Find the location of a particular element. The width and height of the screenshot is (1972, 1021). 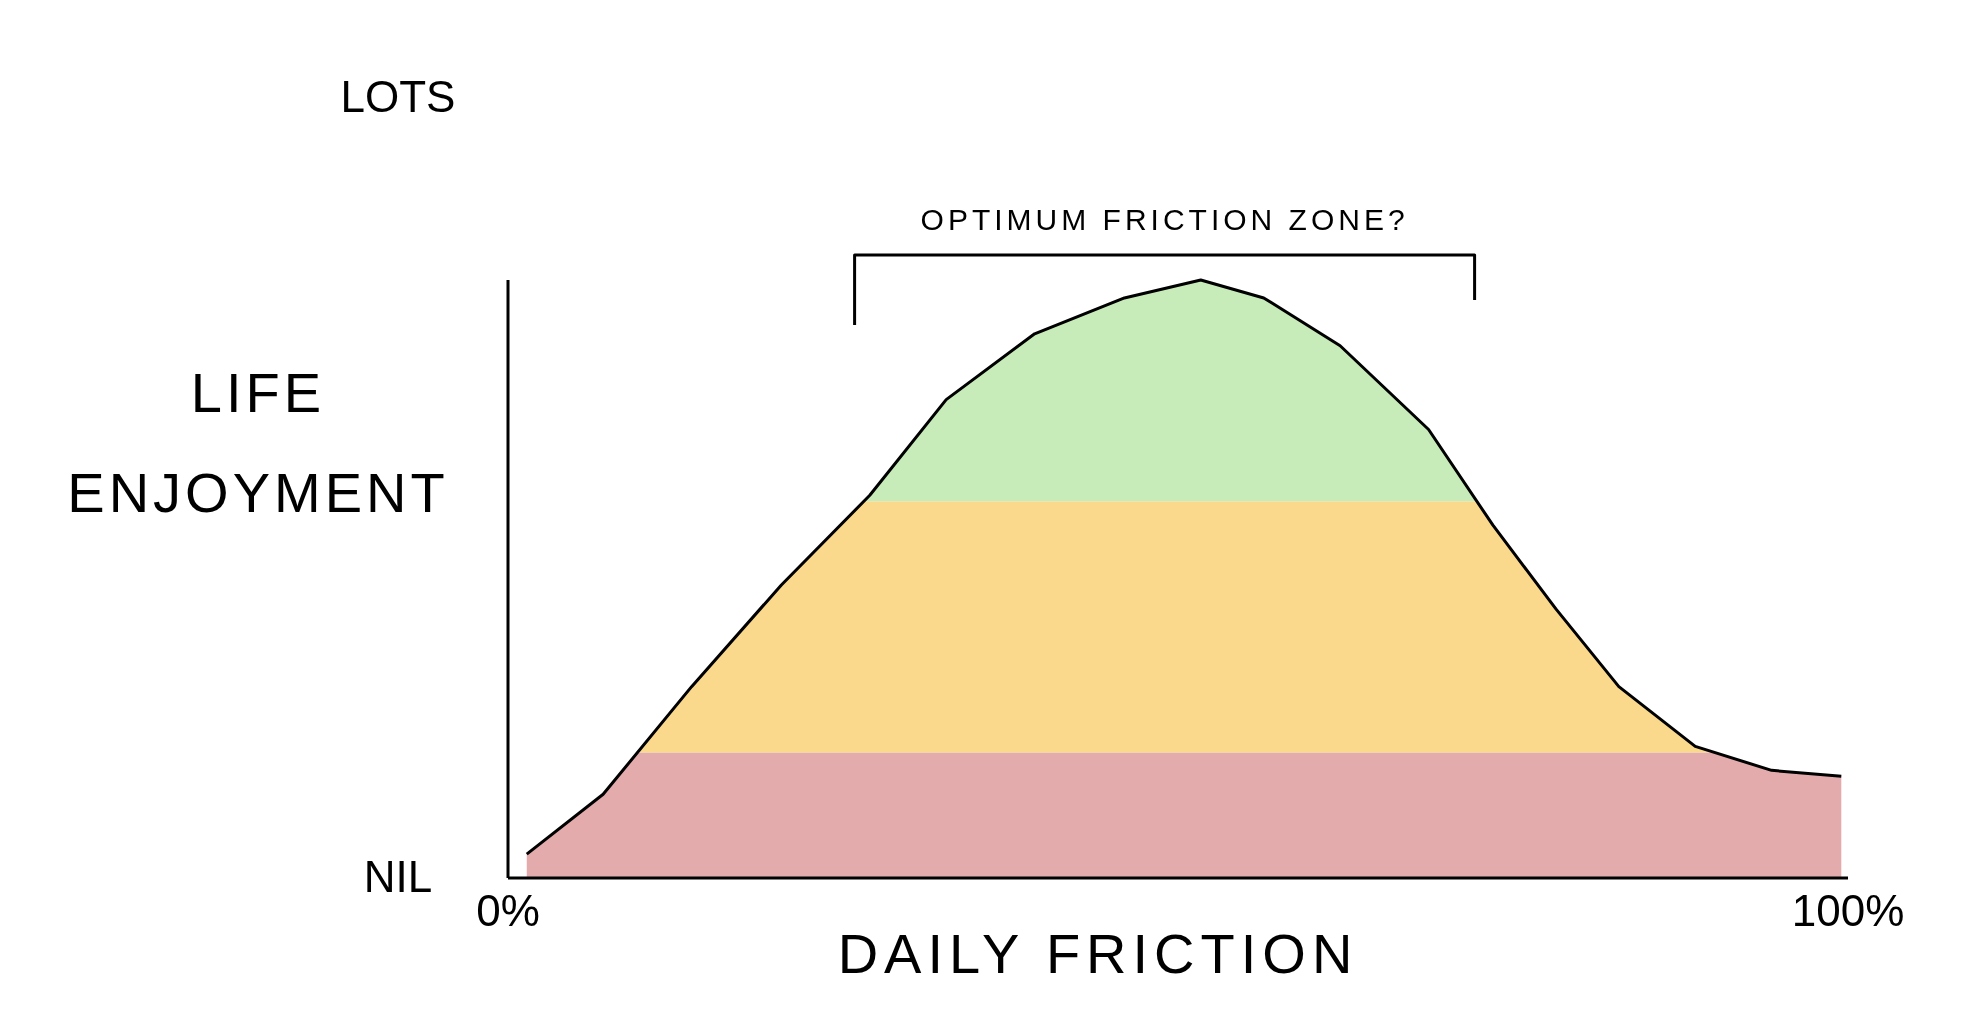

text: NIL is located at coordinates (398, 876).